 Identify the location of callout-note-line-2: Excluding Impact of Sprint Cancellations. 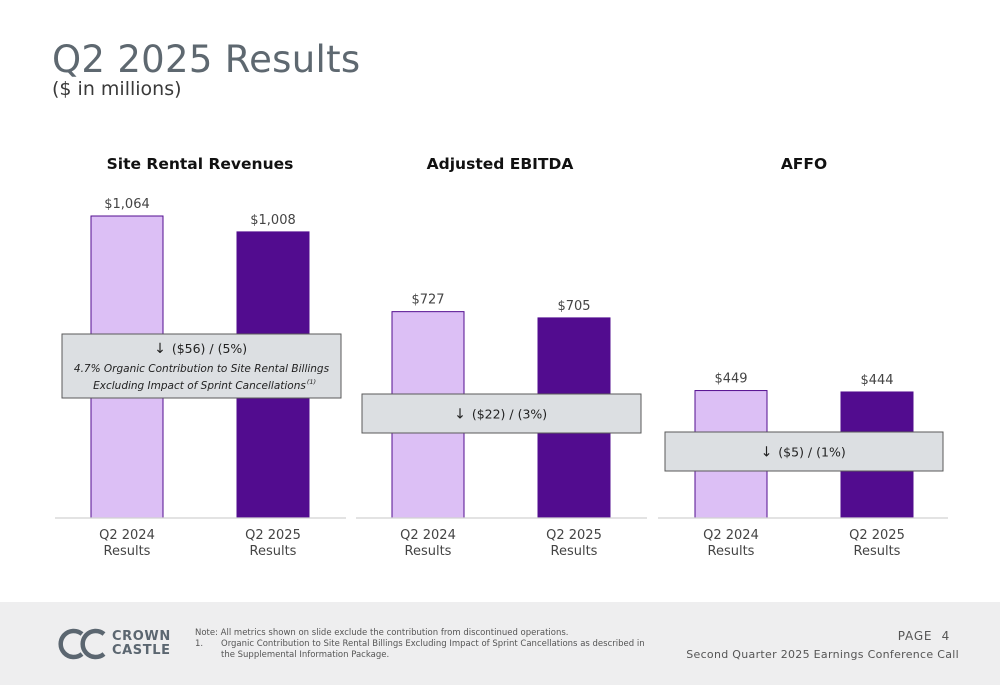
(199, 386).